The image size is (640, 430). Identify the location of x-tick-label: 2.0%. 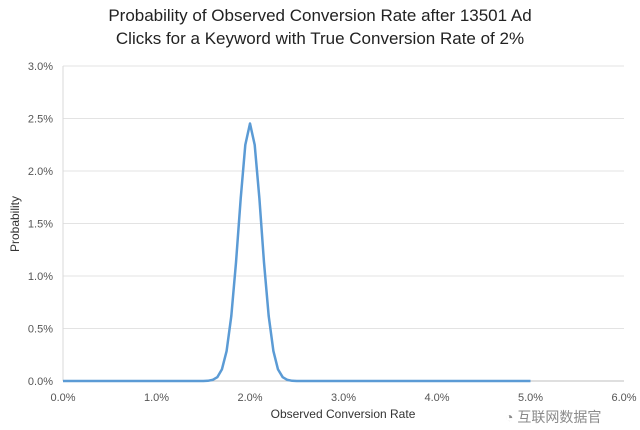
(249, 398).